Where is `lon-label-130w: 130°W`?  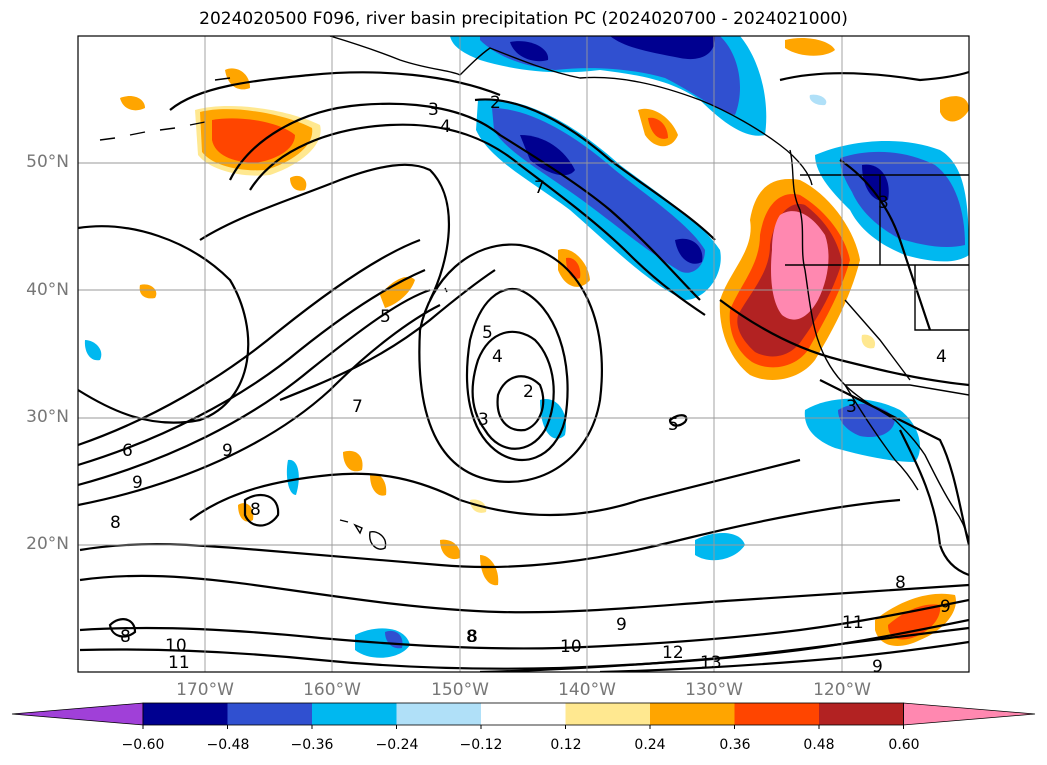 lon-label-130w: 130°W is located at coordinates (714, 690).